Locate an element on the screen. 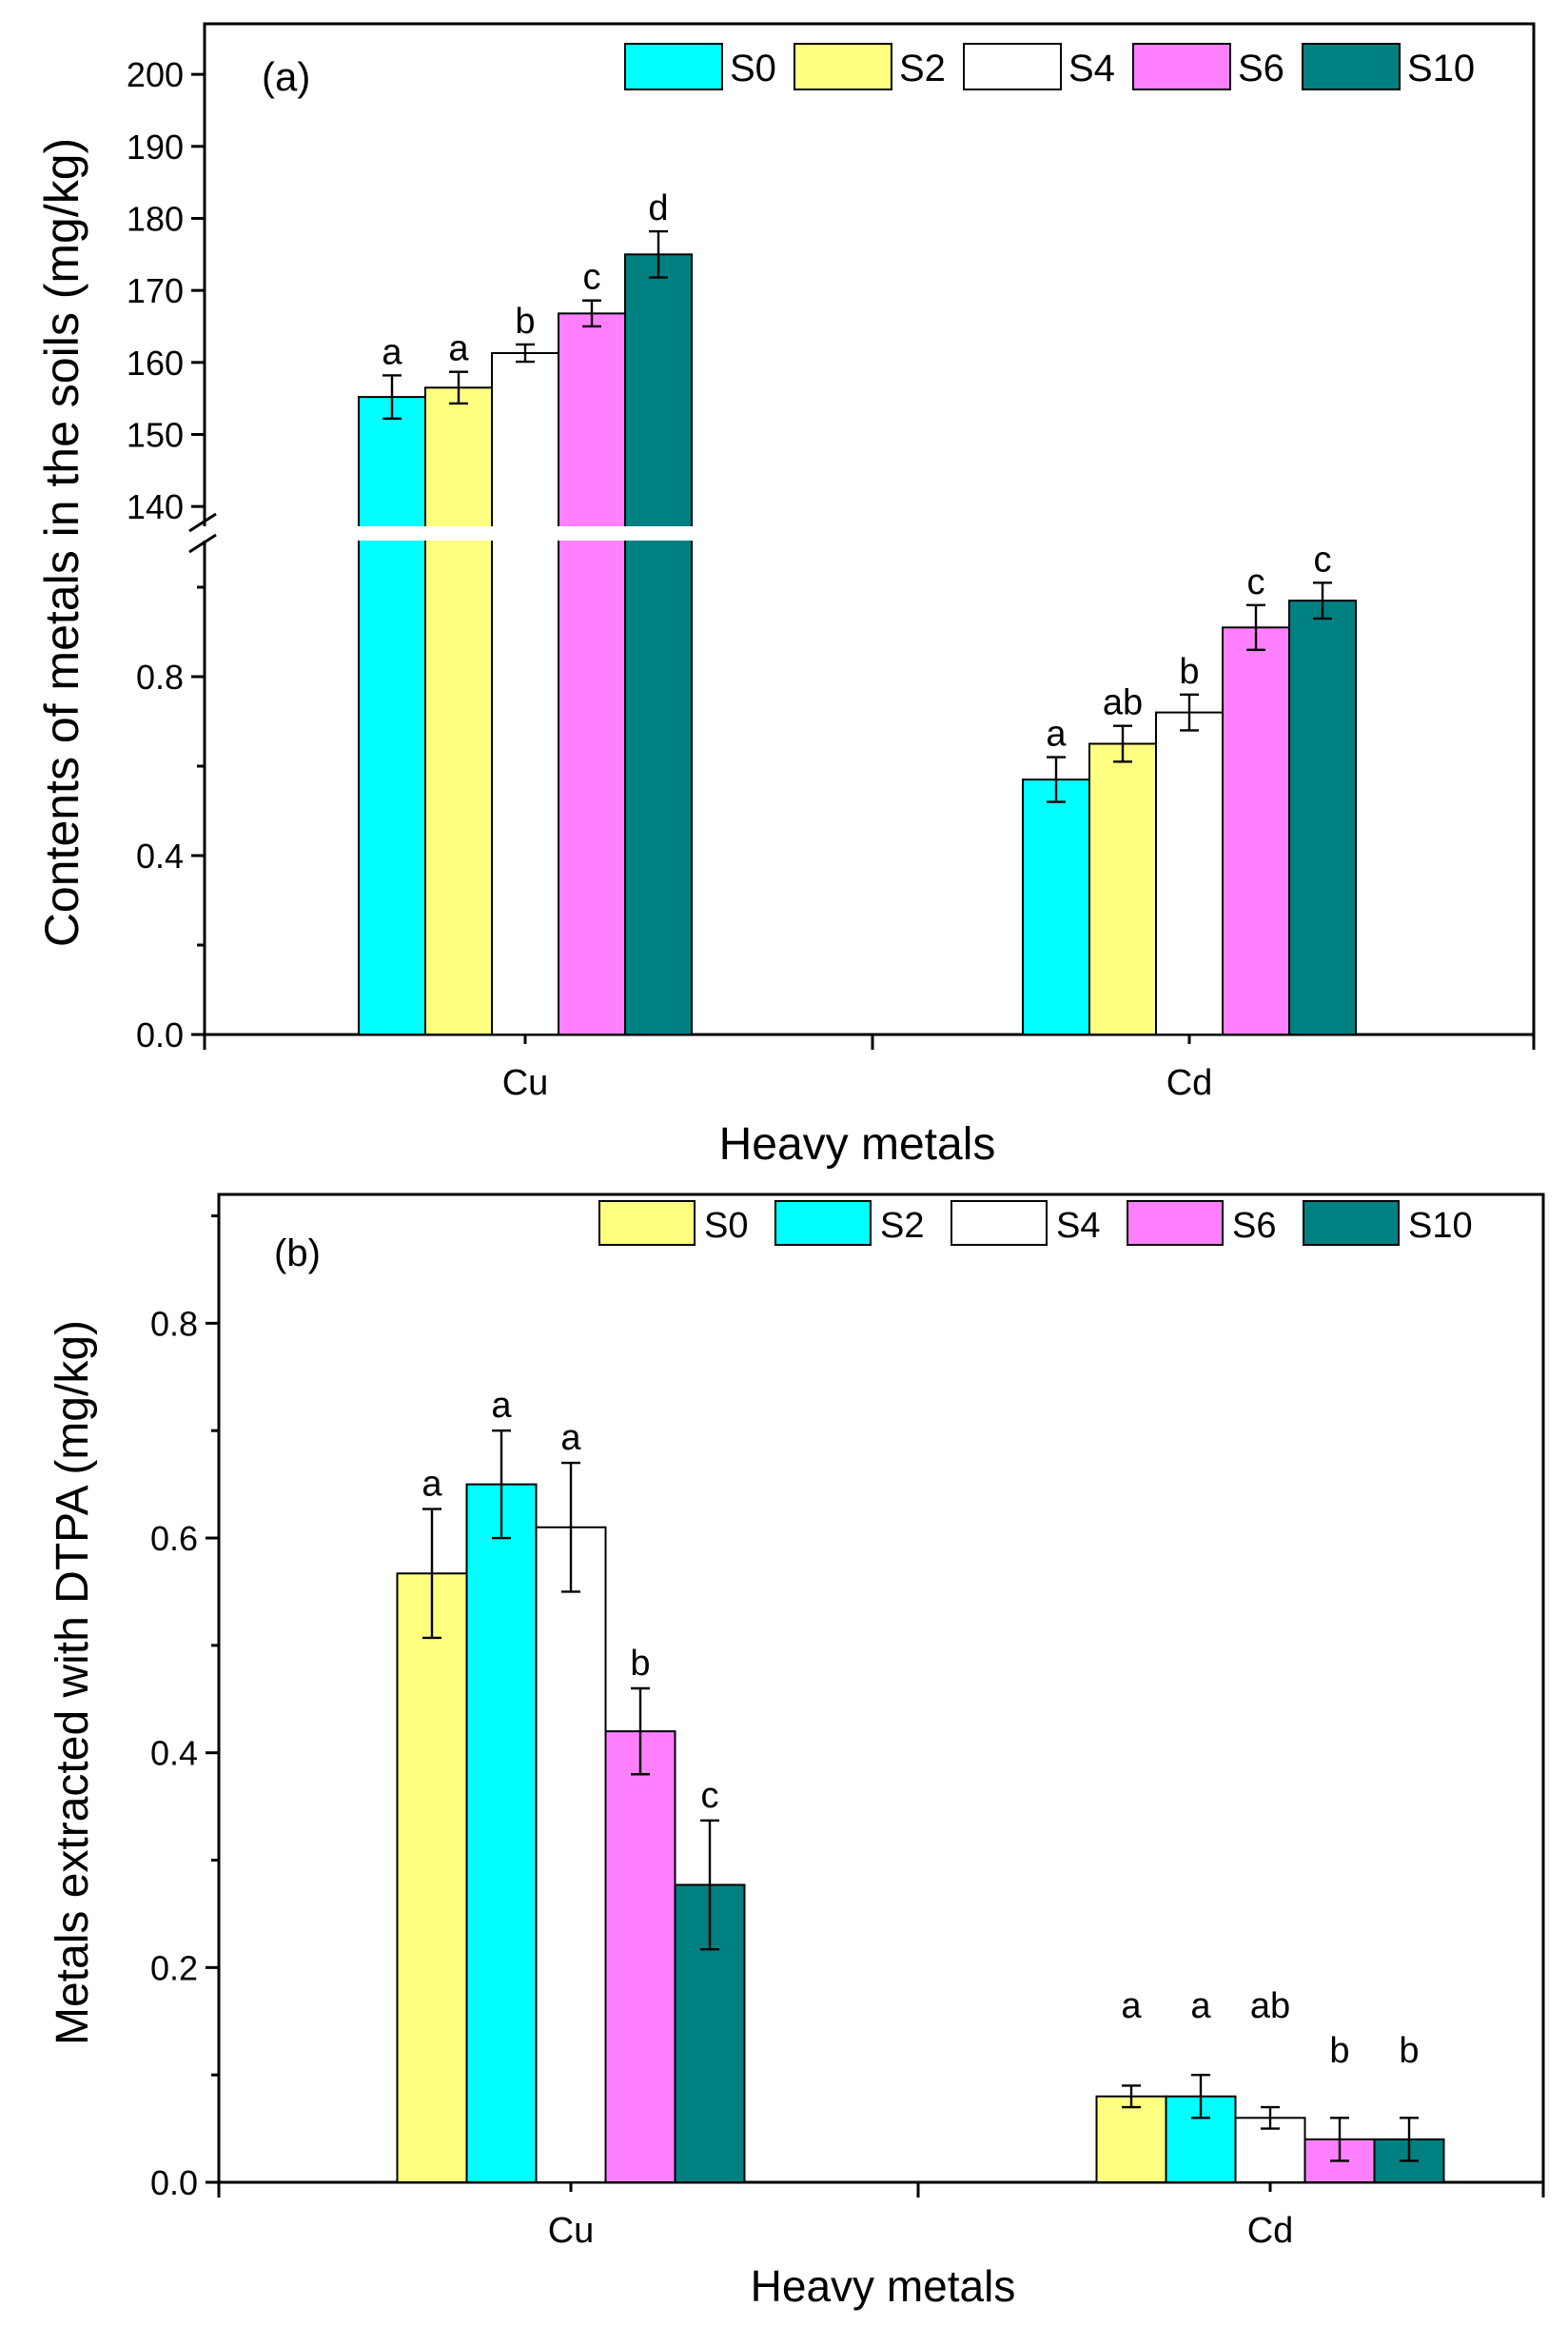 The image size is (1568, 2326). panel-b-label: (b) is located at coordinates (297, 1253).